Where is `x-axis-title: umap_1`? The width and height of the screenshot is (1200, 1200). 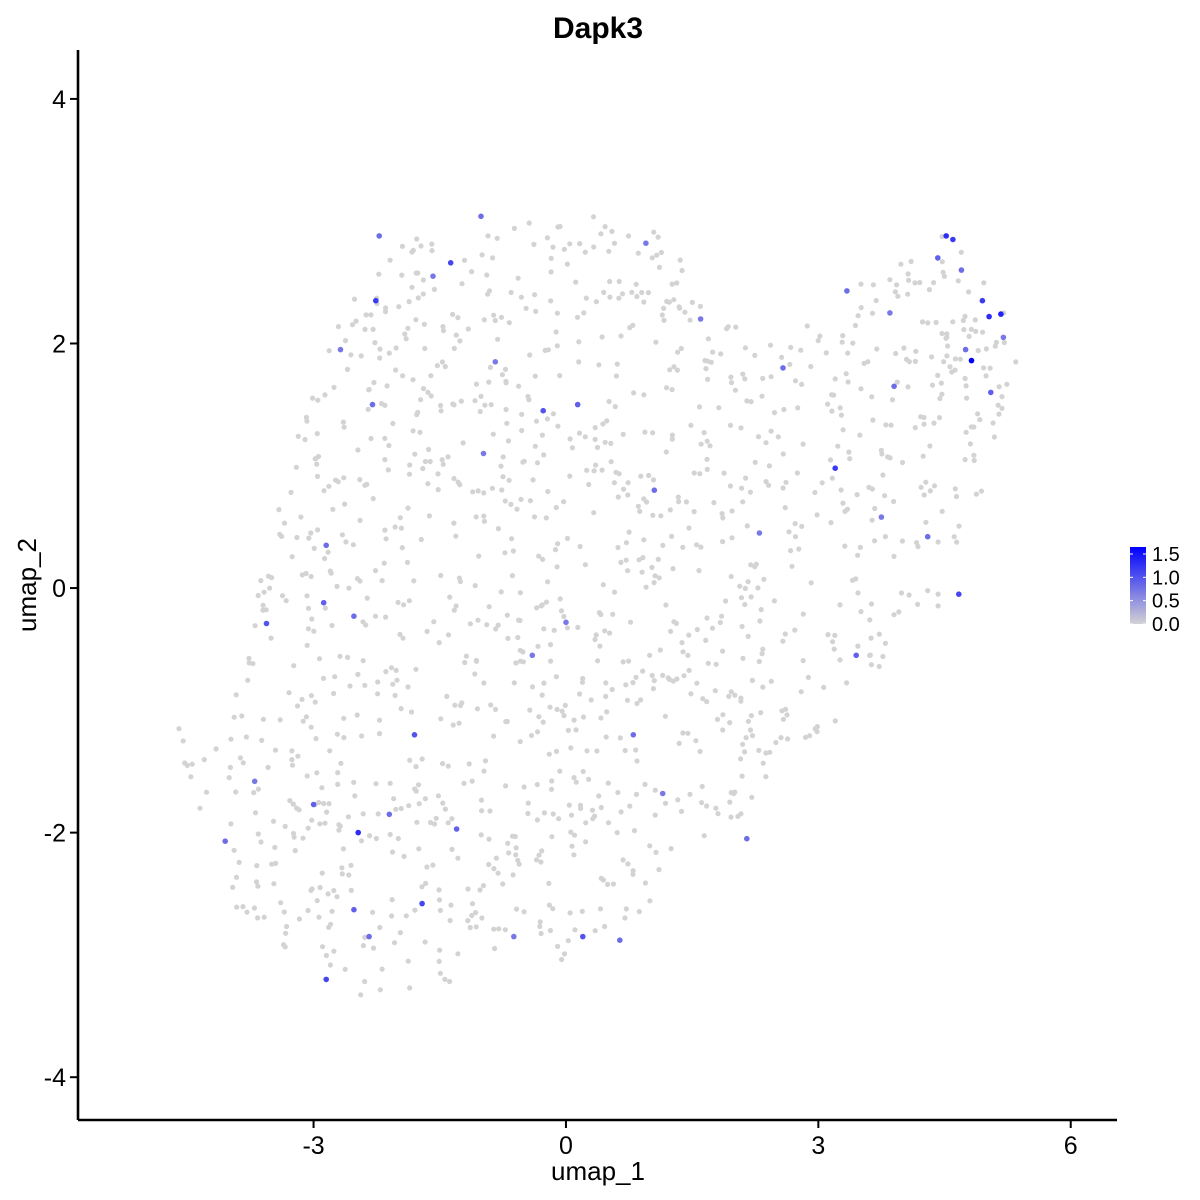 x-axis-title: umap_1 is located at coordinates (598, 1171).